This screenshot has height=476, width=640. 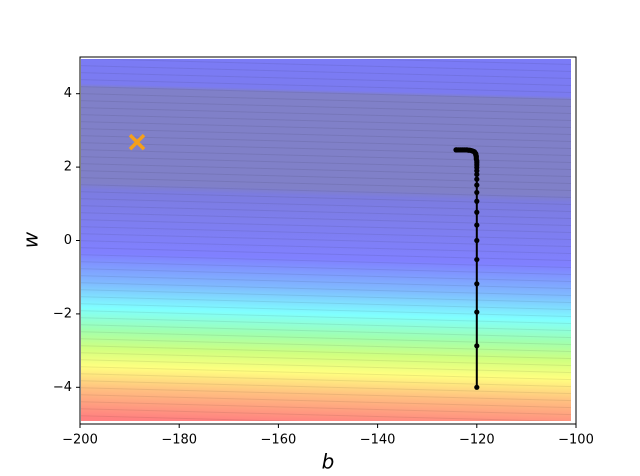 I want to click on y-axis-label: w, so click(x=31, y=239).